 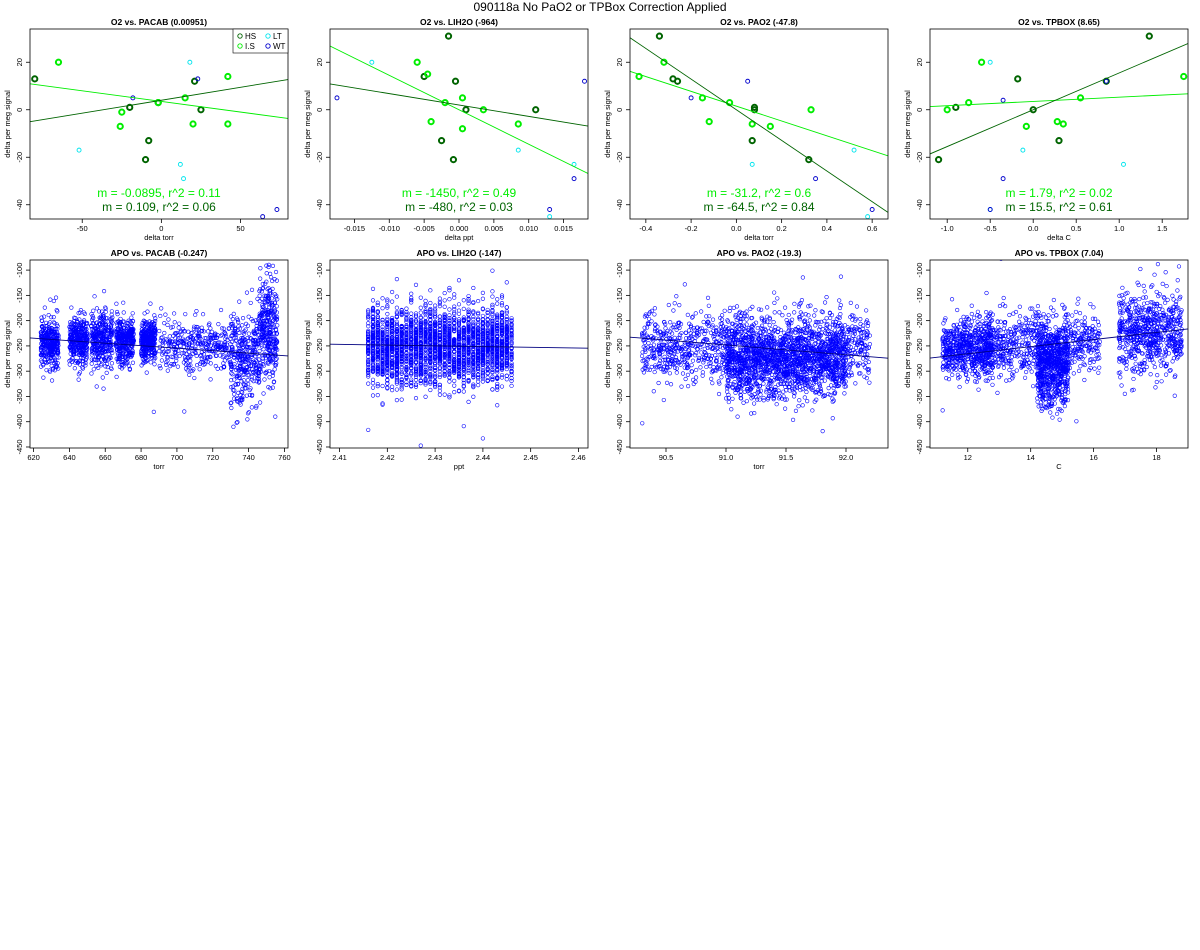 What do you see at coordinates (19, 320) in the screenshot?
I see `y-tick-label: -200` at bounding box center [19, 320].